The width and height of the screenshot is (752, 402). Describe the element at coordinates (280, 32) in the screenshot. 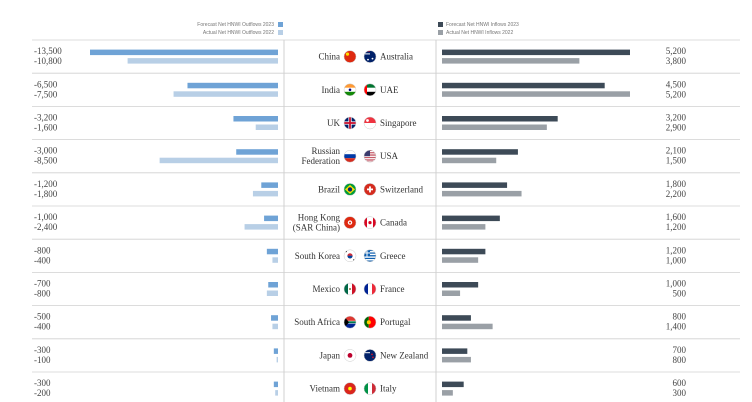

I see `legend-outflow-2022-swatch` at that location.